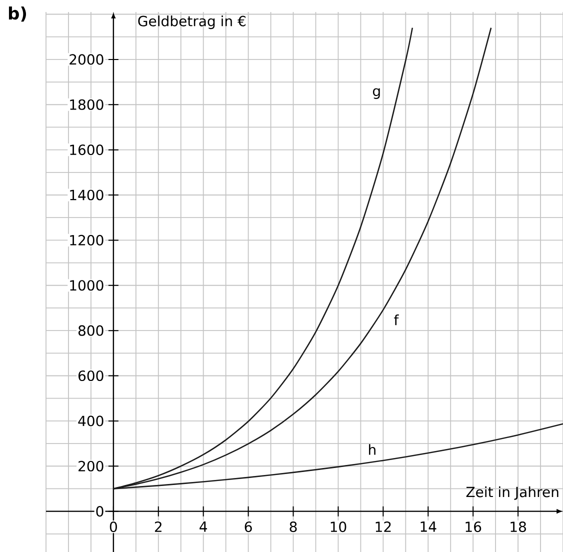  What do you see at coordinates (192, 23) in the screenshot?
I see `y-axis-title: Geldbetrag in €` at bounding box center [192, 23].